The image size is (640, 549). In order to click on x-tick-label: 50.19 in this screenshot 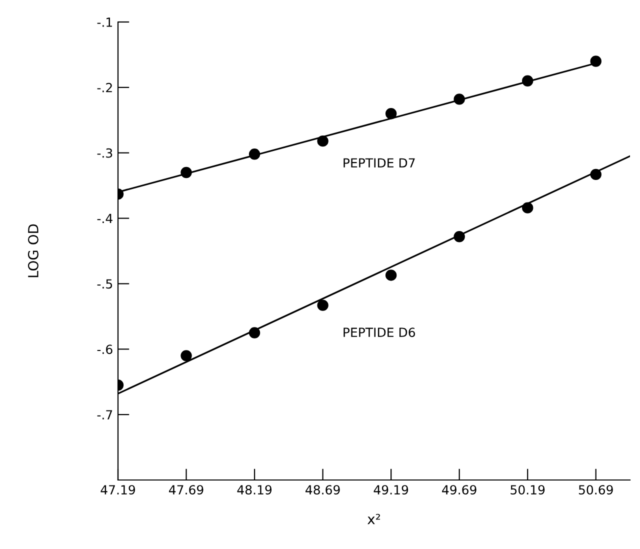, I will do `click(527, 490)`.